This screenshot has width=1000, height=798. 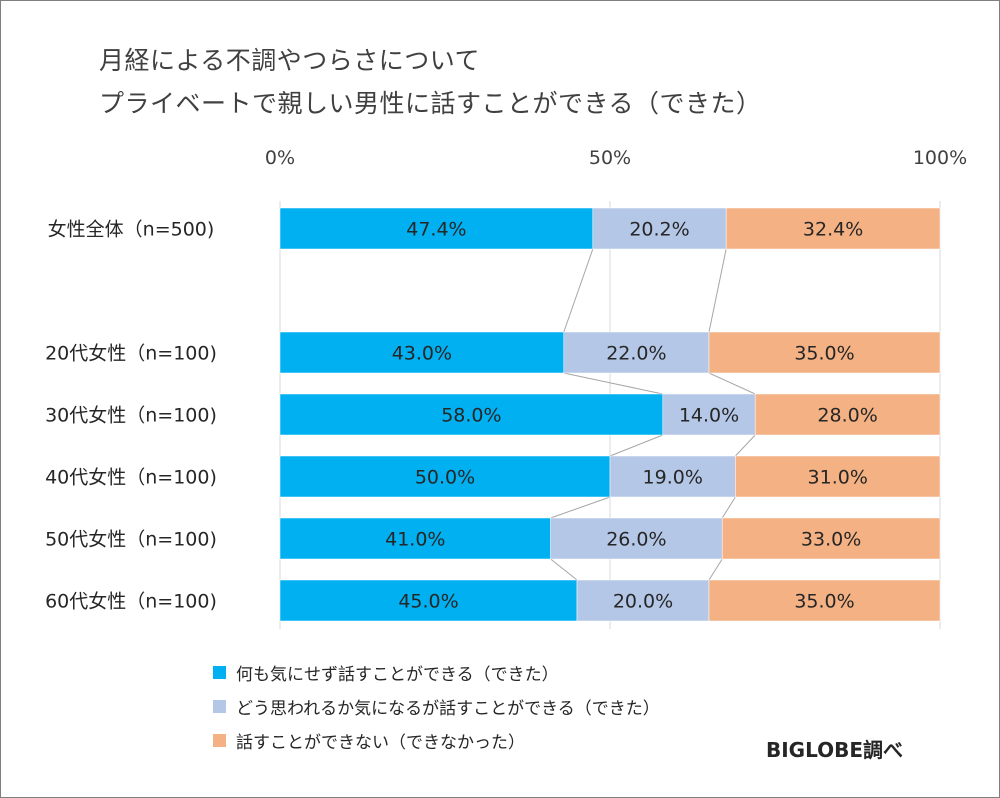 I want to click on data-label: 31.0%, so click(x=838, y=478).